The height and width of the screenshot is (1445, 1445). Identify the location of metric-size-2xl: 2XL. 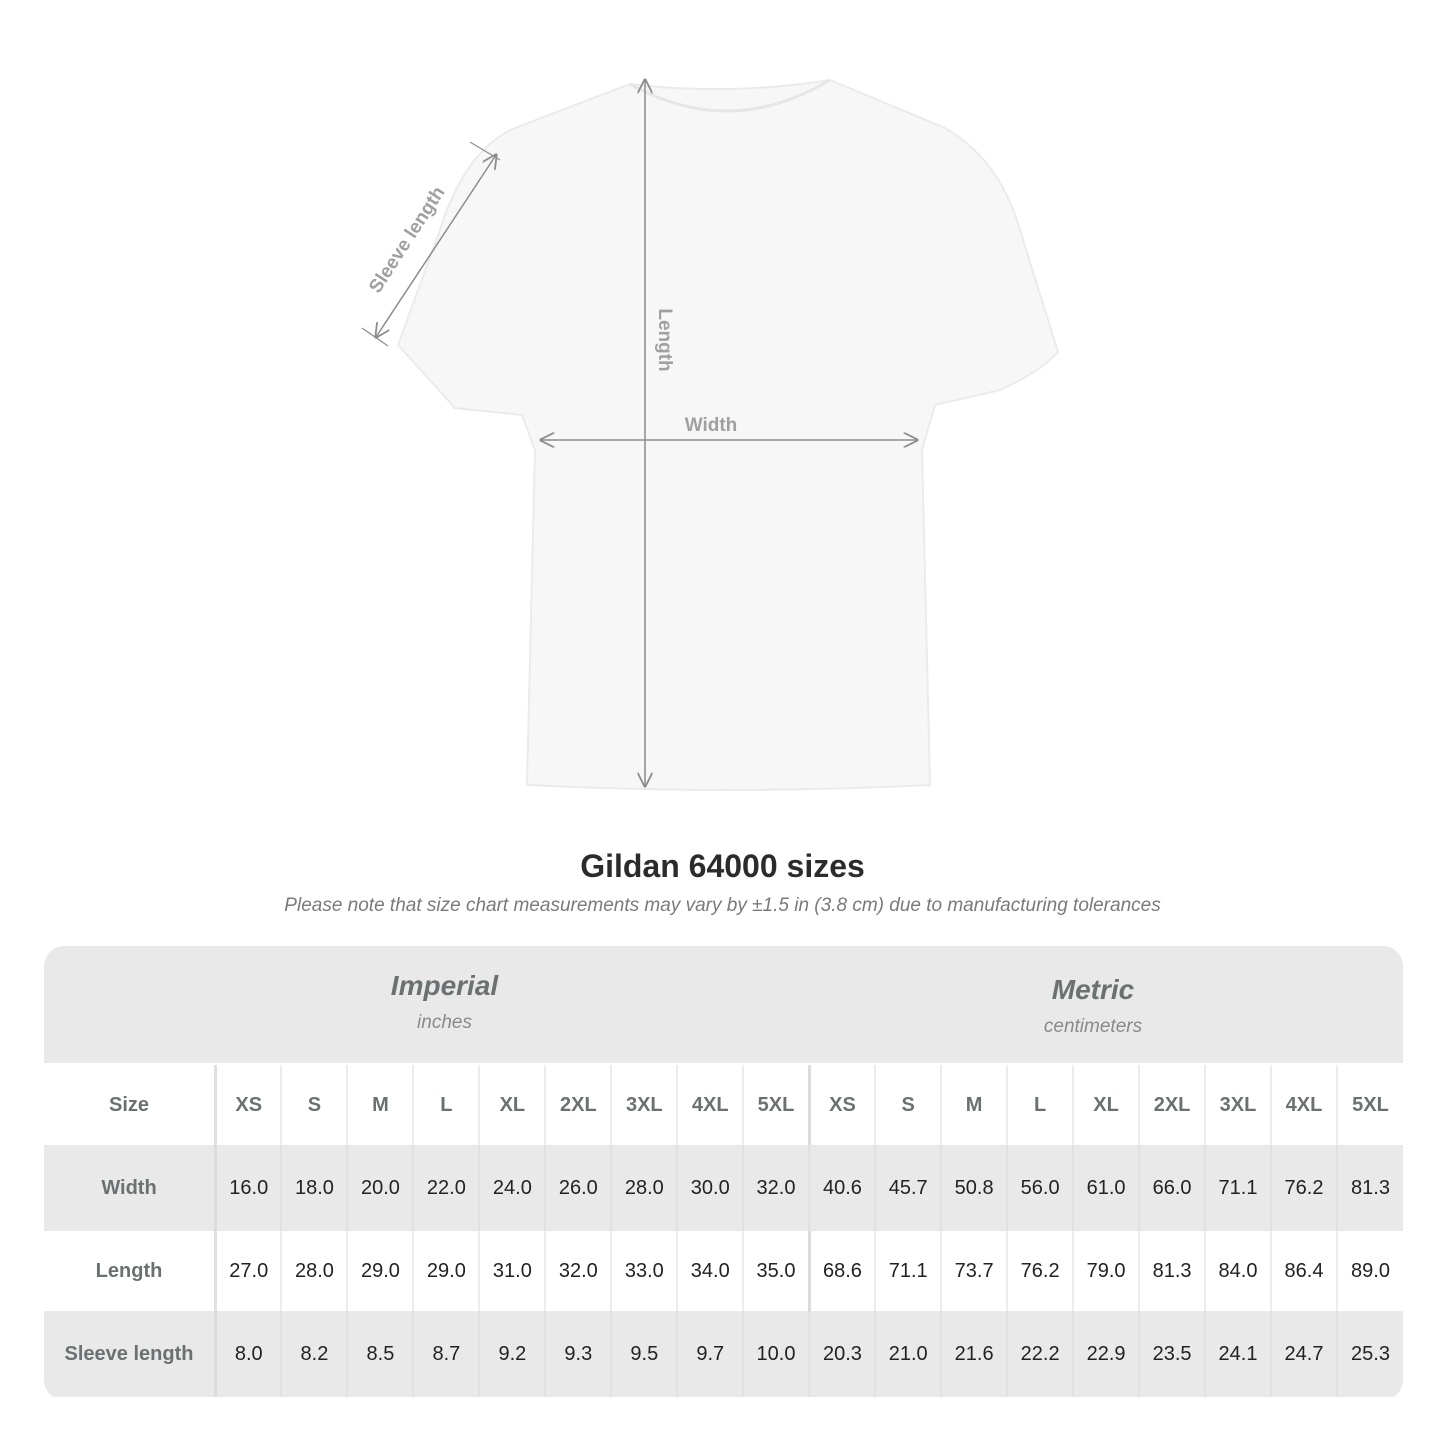
(1172, 1105).